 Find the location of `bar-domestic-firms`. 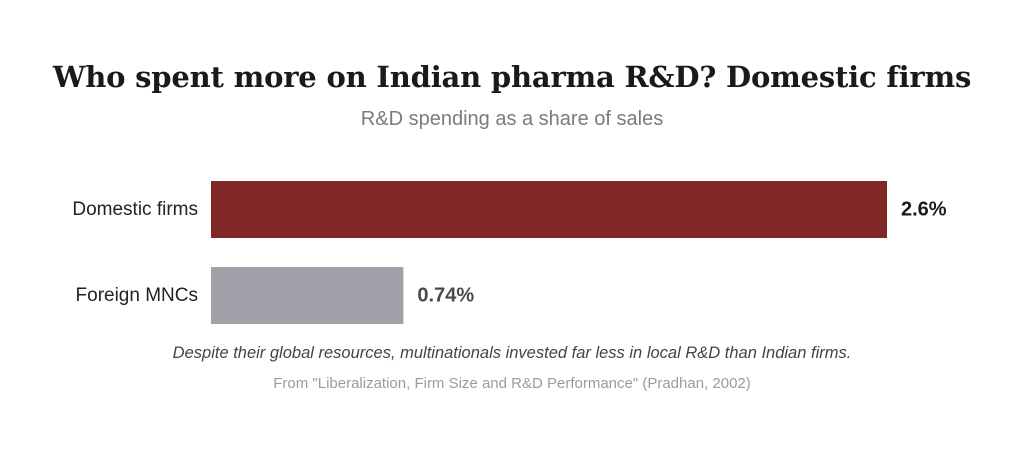

bar-domestic-firms is located at coordinates (549, 209).